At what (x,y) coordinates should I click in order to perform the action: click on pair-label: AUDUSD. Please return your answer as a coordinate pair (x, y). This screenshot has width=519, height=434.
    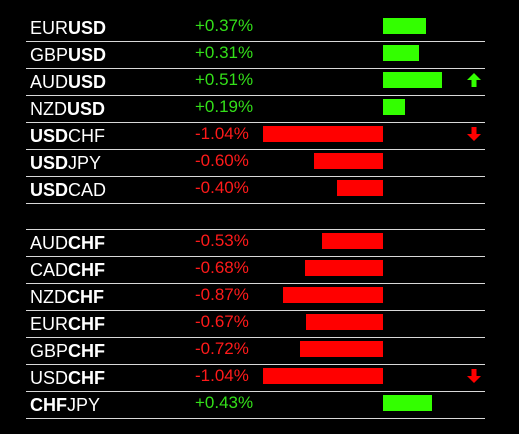
    Looking at the image, I should click on (68, 82).